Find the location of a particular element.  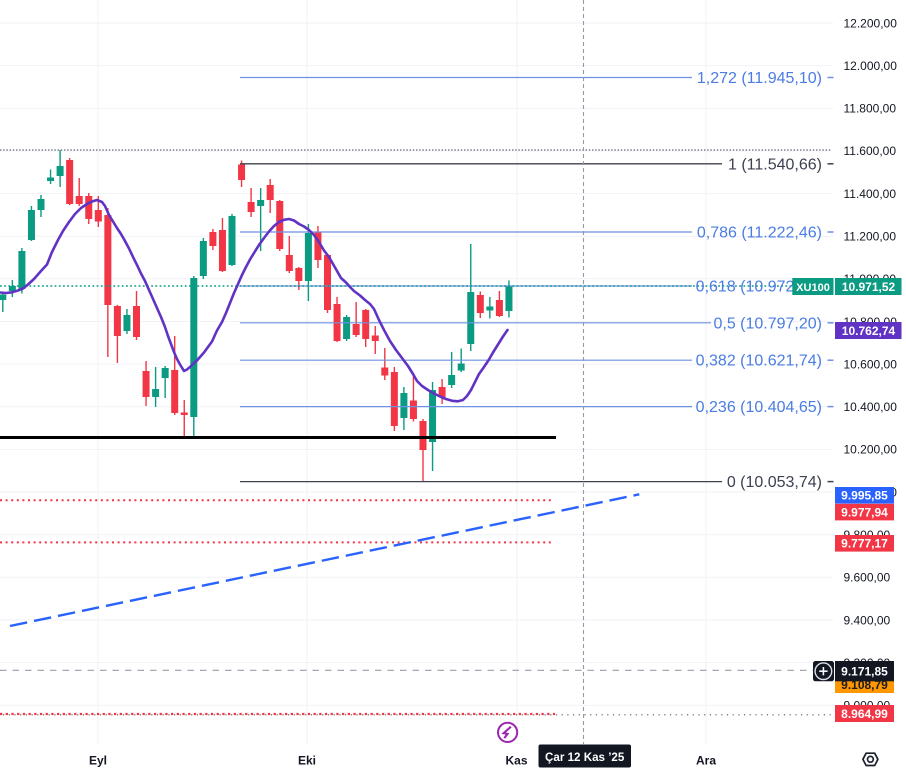

svg-text: 10.762,74 is located at coordinates (869, 331).